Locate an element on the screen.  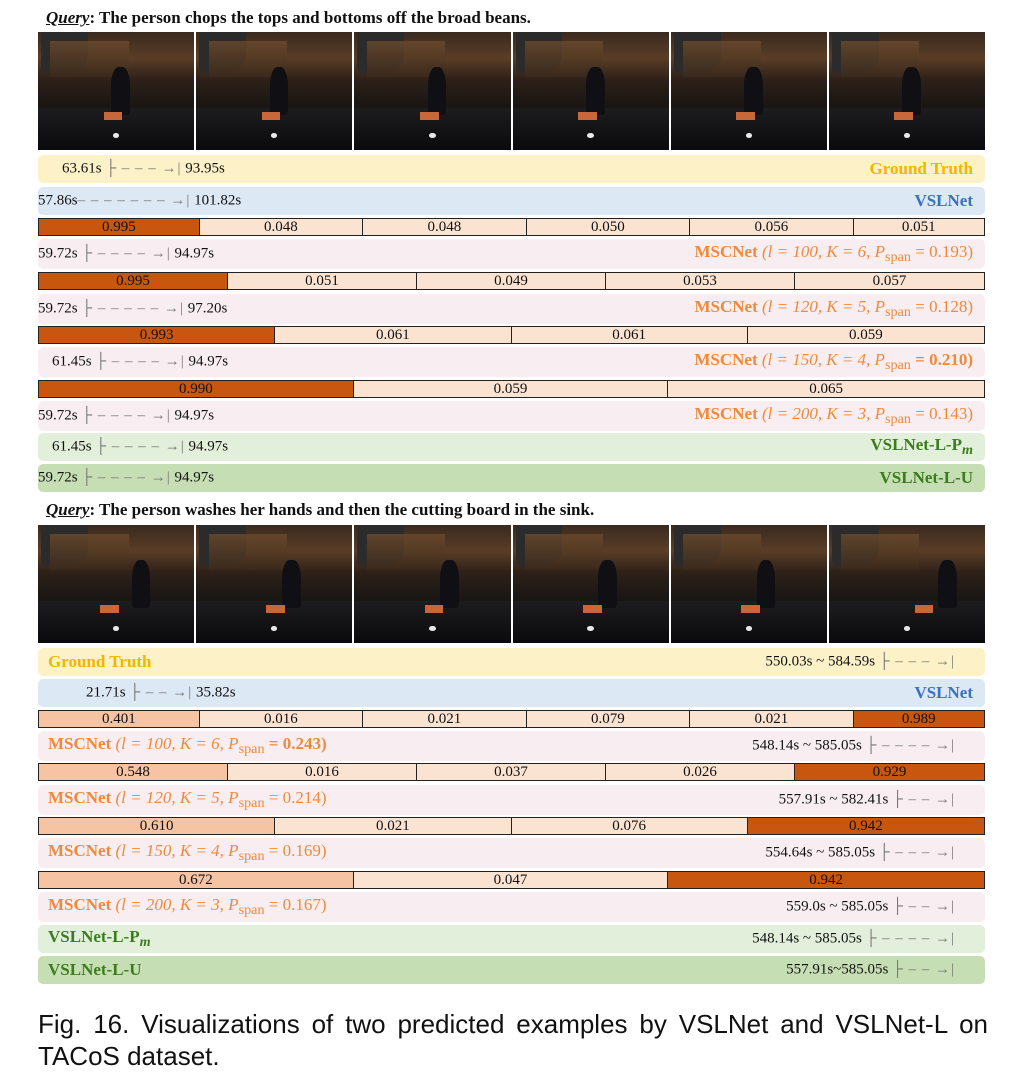
start-time: 21.71s is located at coordinates (106, 692).